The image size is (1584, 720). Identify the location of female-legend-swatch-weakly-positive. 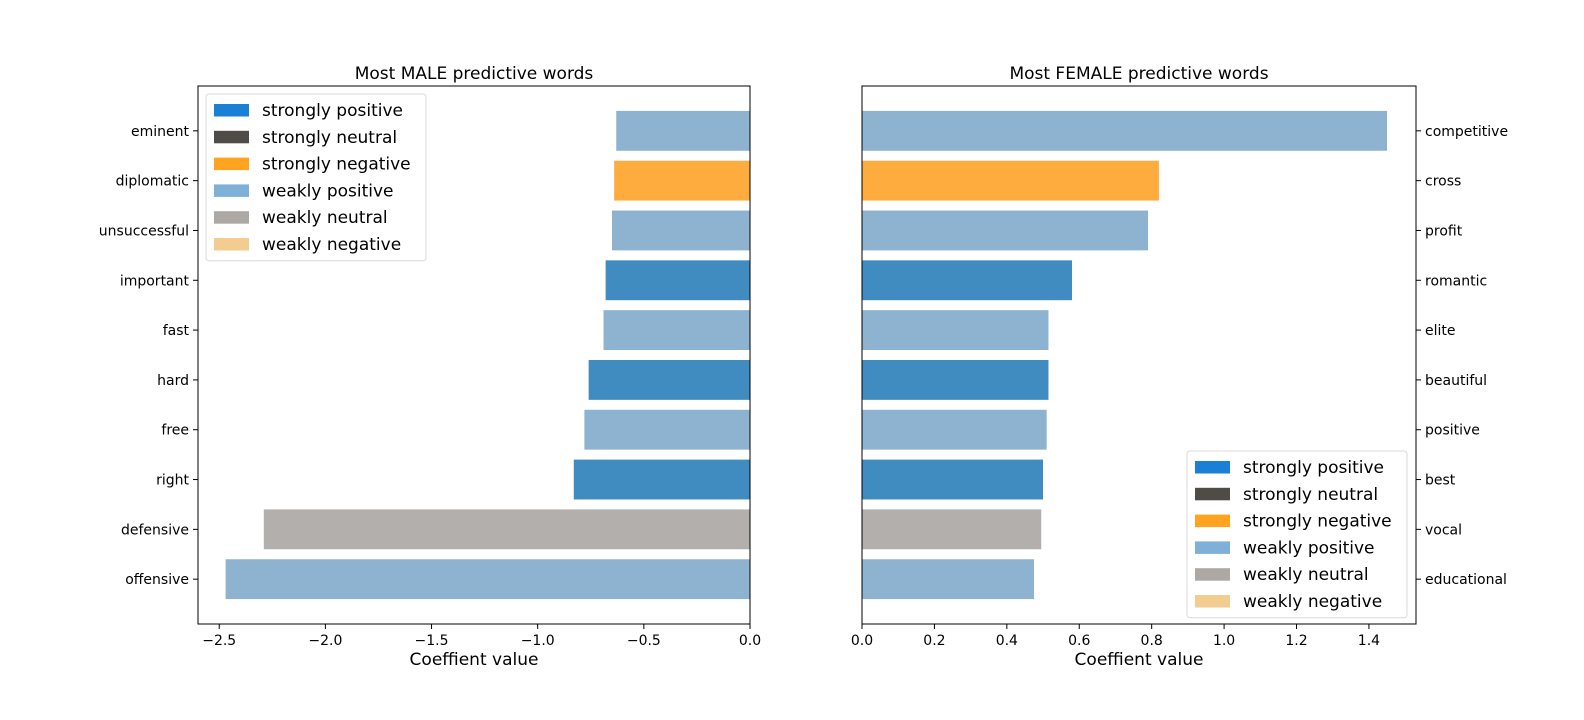
(1212, 547).